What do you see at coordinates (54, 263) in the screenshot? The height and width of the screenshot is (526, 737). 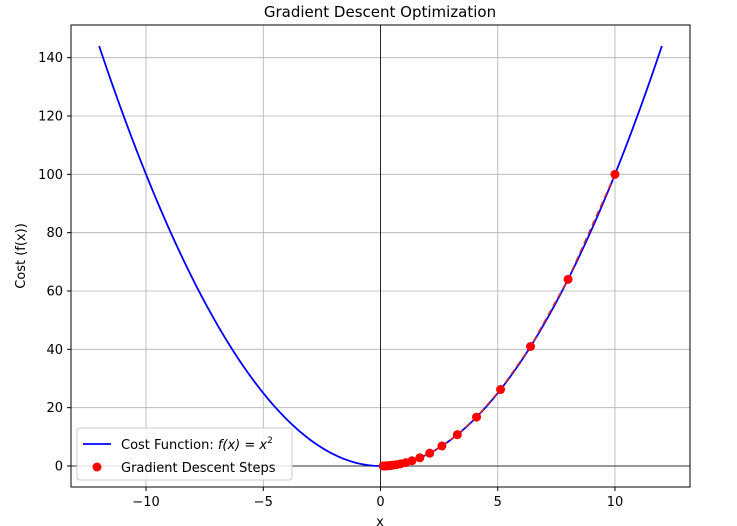 I see `y-axis-ticks: 0 20 40 60 80 100 120 140` at bounding box center [54, 263].